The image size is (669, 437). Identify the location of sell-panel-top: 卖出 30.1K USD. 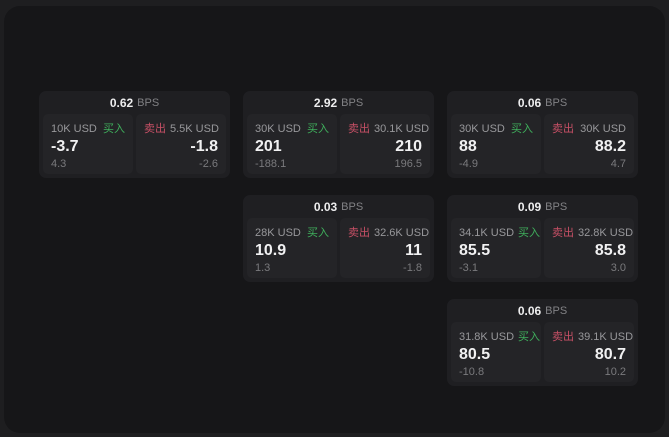
(388, 128).